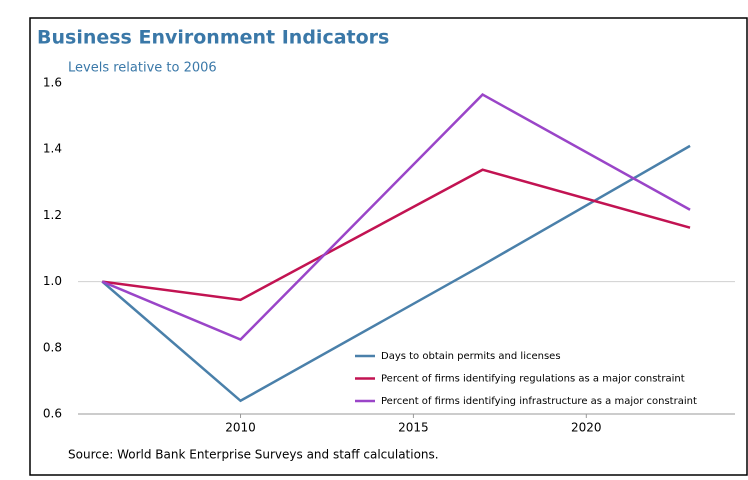  Describe the element at coordinates (240, 428) in the screenshot. I see `x-tick-label: 2010` at that location.